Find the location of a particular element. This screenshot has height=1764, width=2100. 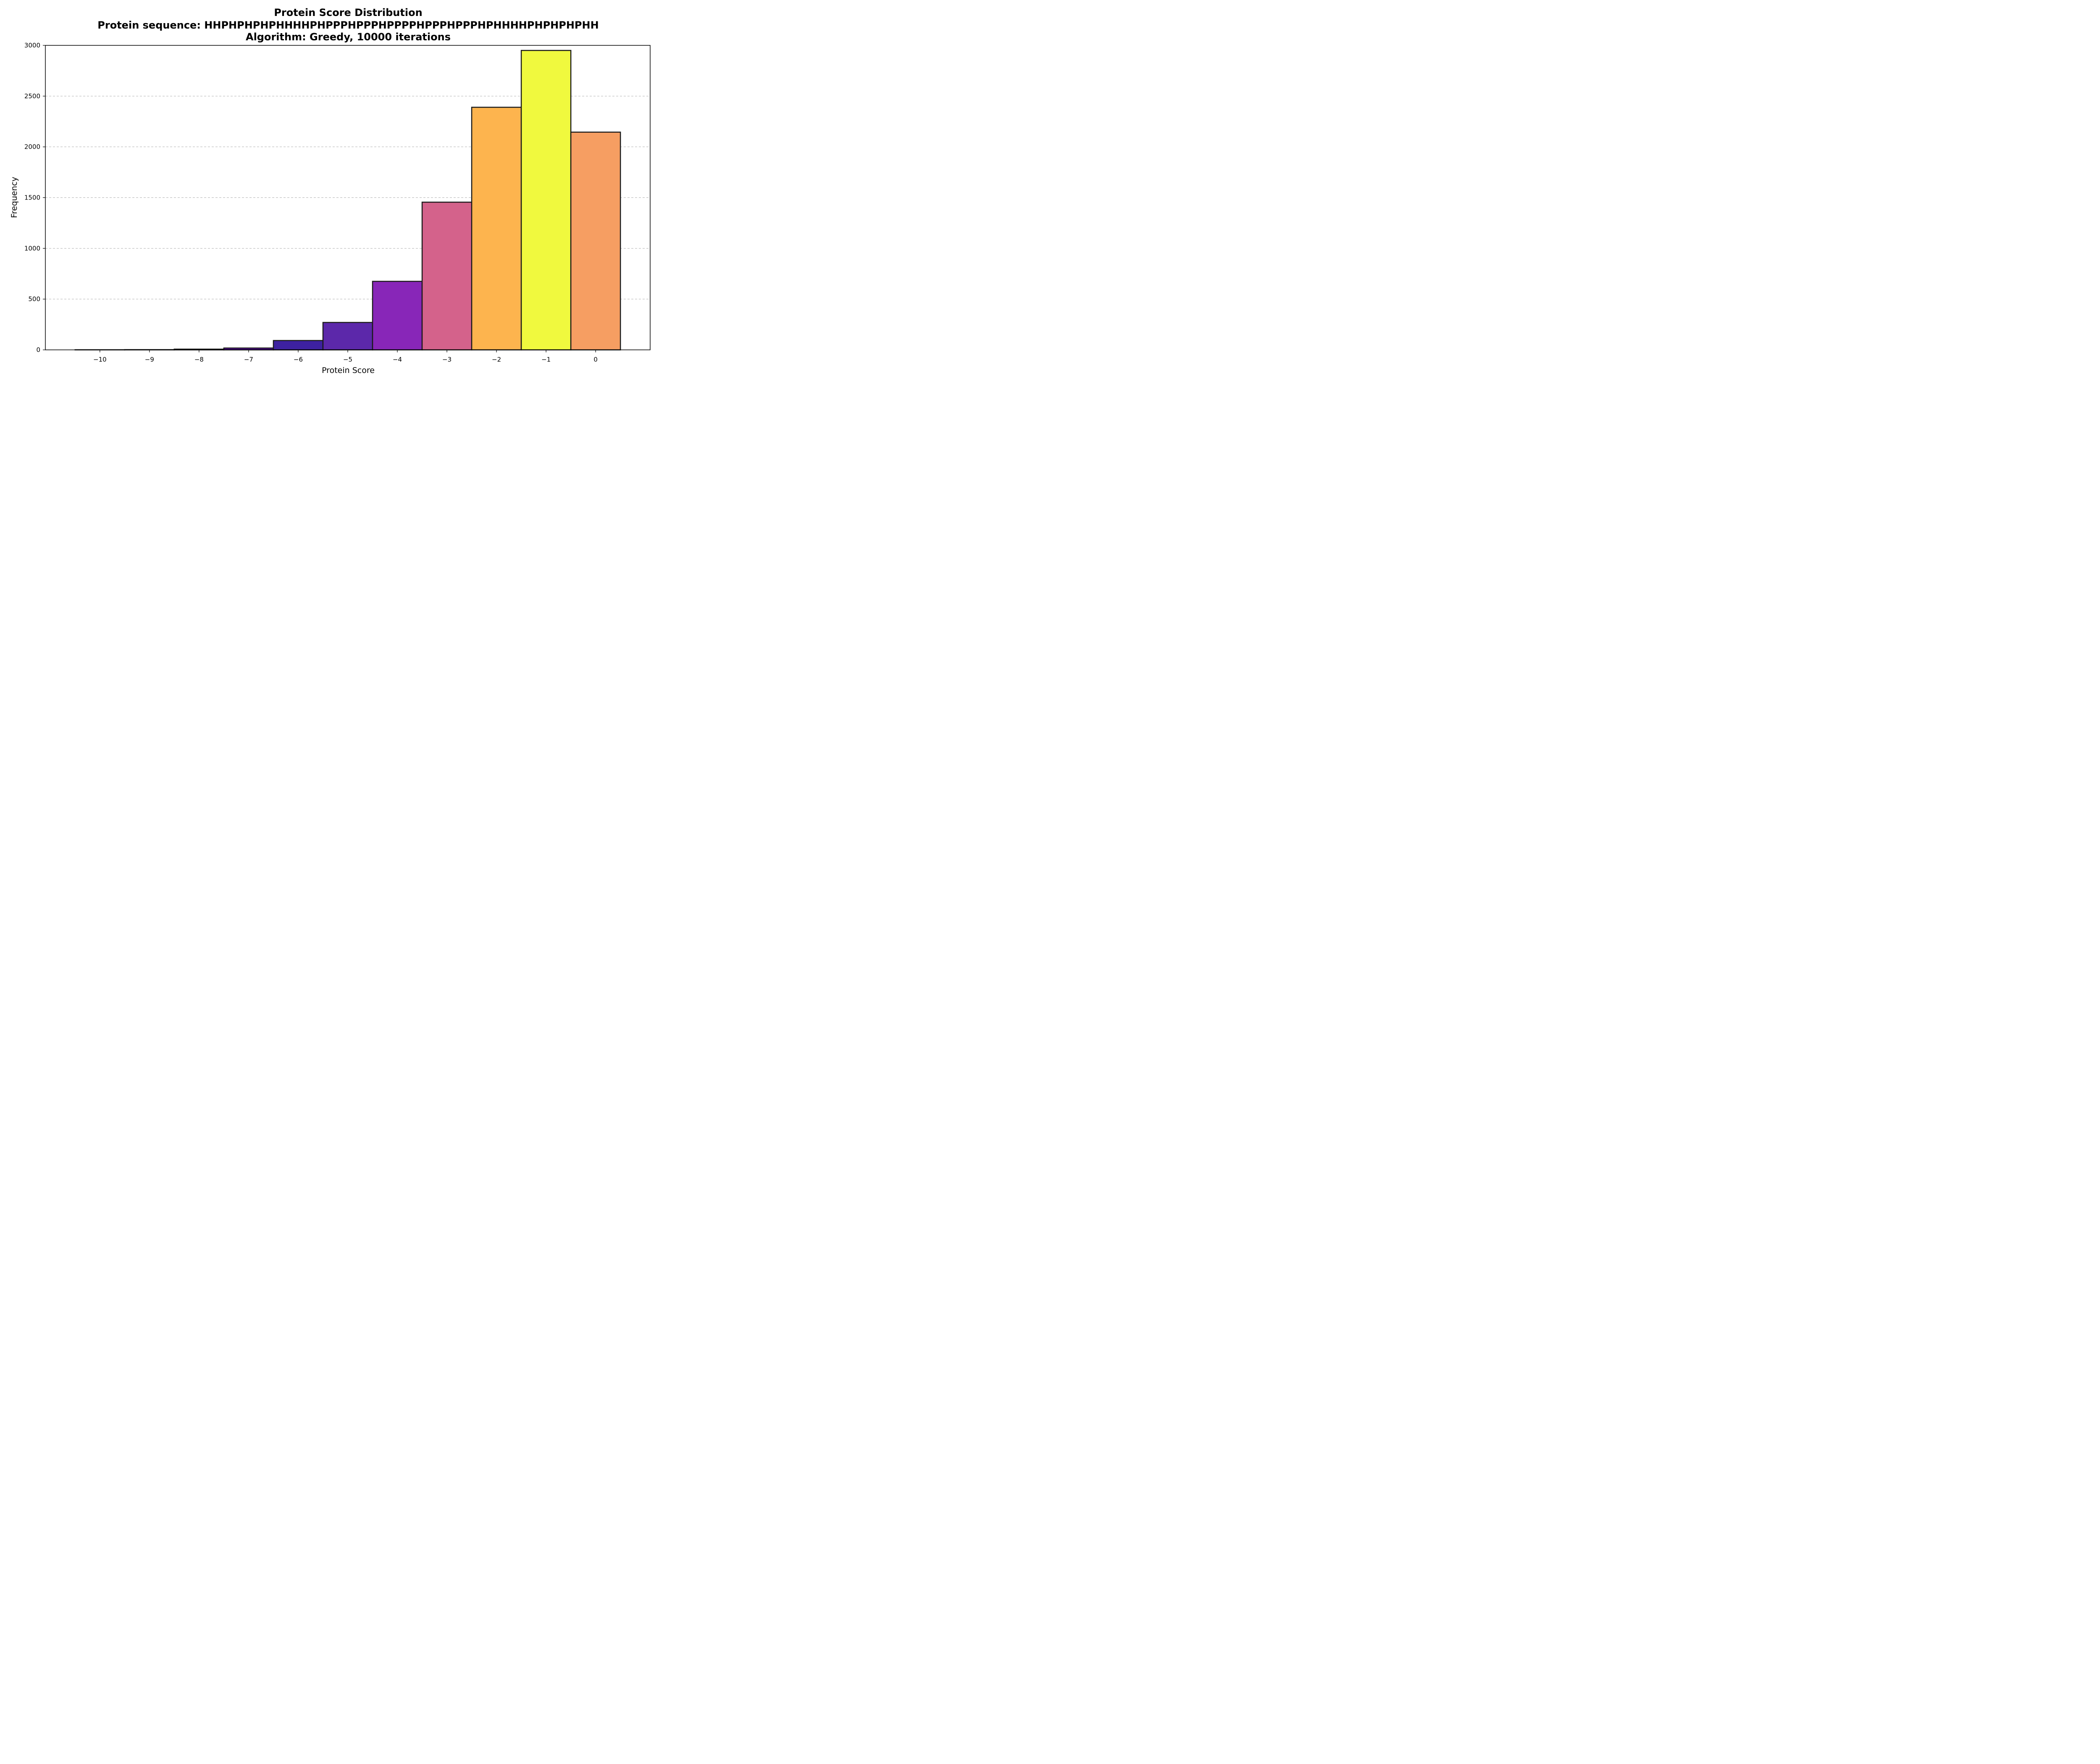

x-tick-label: −4 is located at coordinates (397, 359).